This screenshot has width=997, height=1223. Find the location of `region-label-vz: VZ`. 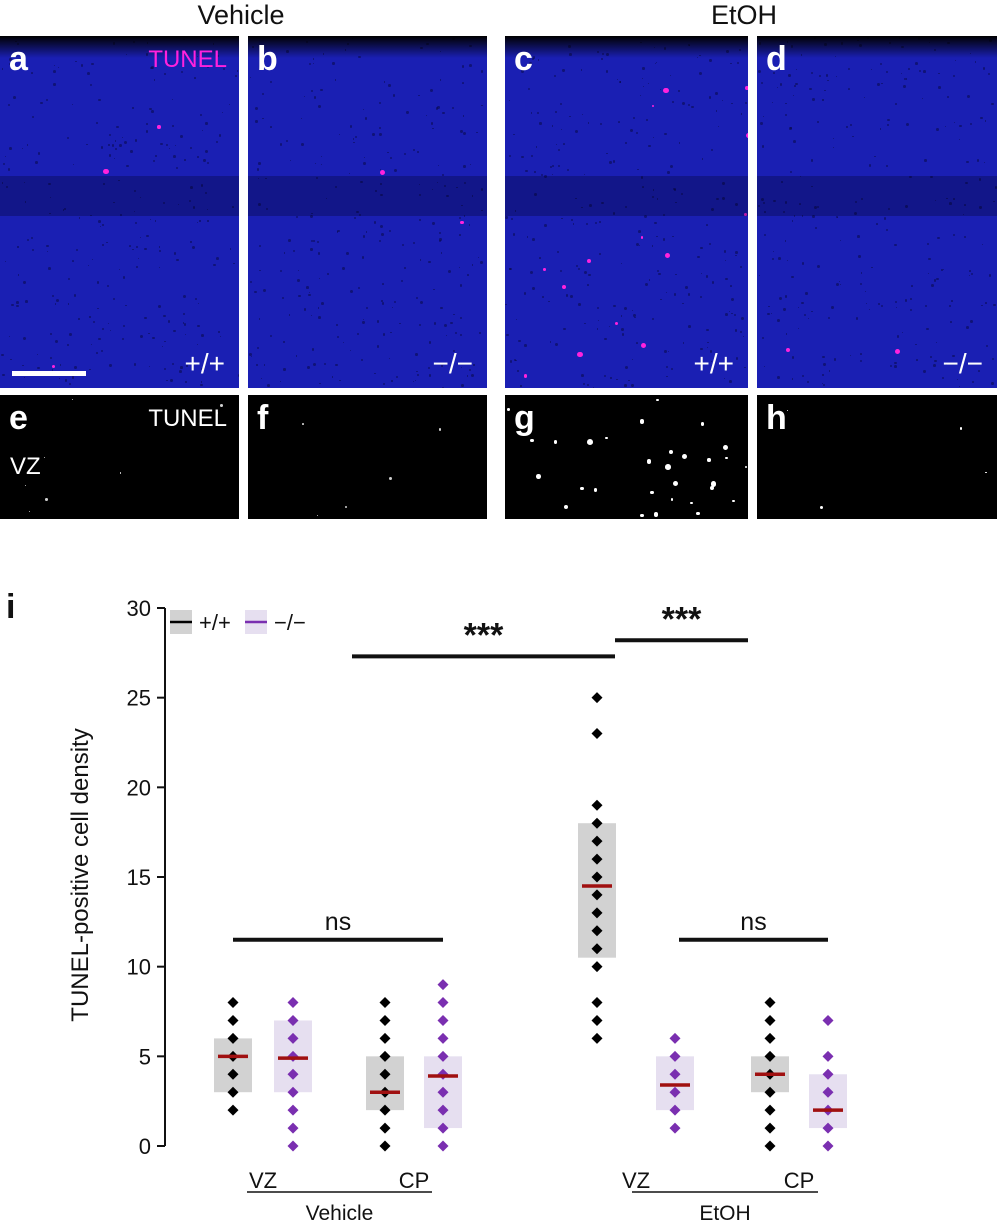

region-label-vz: VZ is located at coordinates (25, 466).